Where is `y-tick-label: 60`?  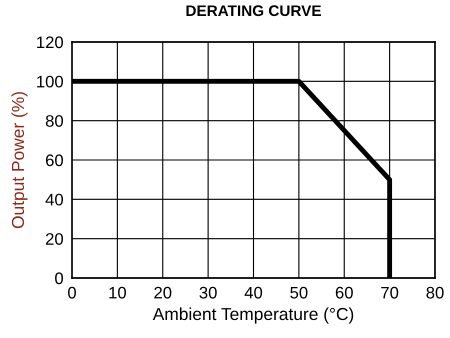
y-tick-label: 60 is located at coordinates (55, 160).